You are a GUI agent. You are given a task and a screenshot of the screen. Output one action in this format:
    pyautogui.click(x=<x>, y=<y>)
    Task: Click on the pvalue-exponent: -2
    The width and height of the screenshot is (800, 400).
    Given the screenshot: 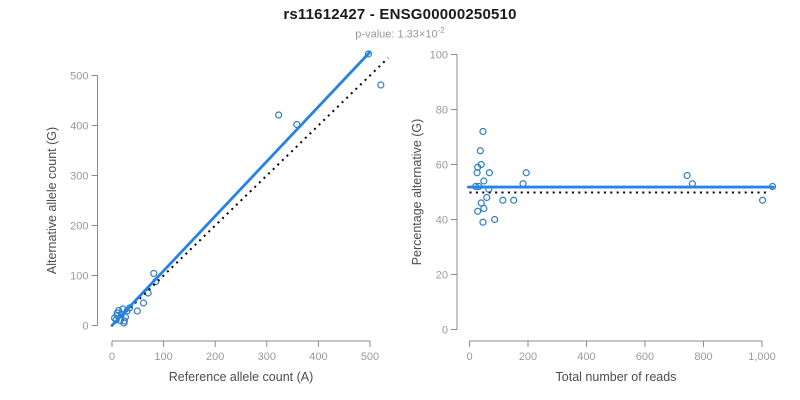 What is the action you would take?
    pyautogui.click(x=441, y=30)
    